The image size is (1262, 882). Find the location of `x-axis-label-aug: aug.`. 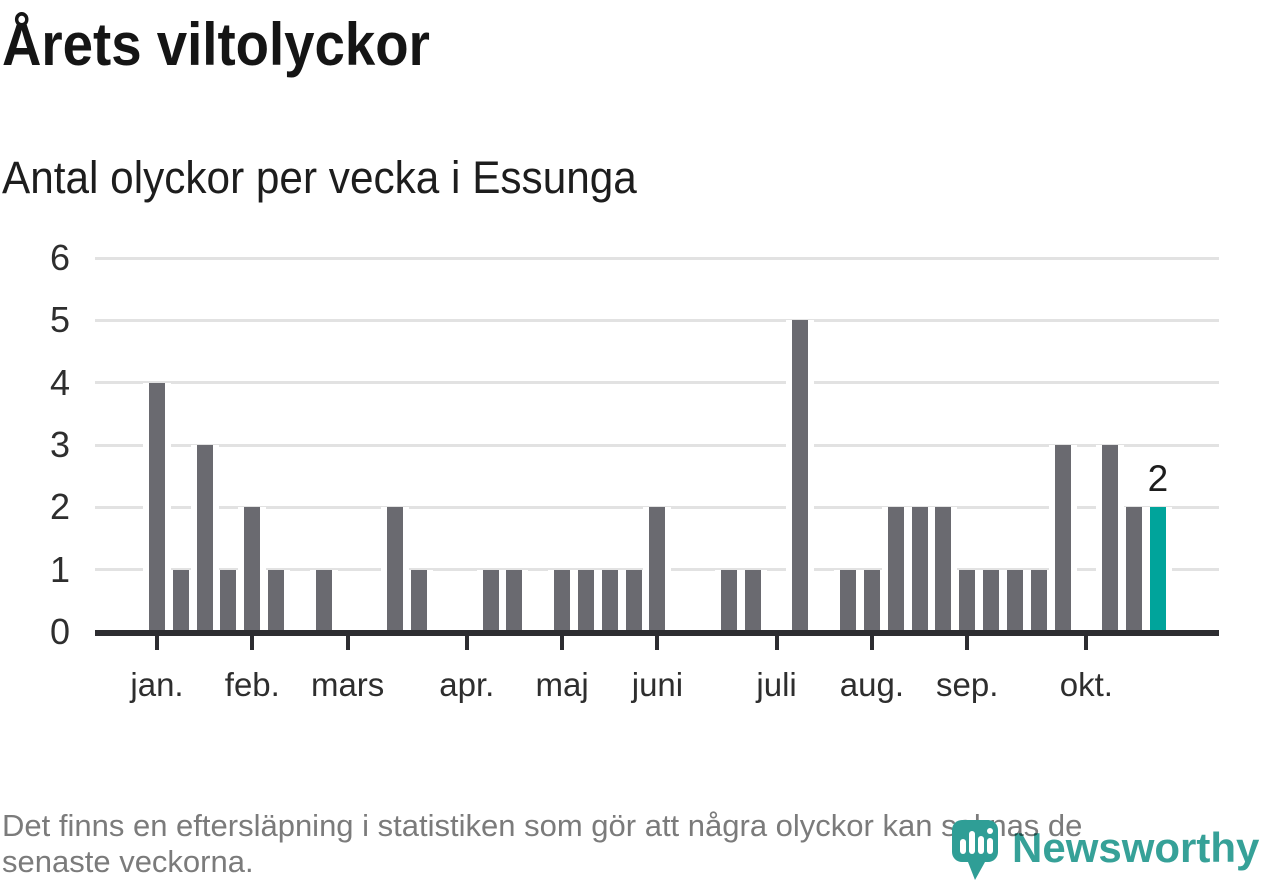

x-axis-label-aug: aug. is located at coordinates (871, 684).